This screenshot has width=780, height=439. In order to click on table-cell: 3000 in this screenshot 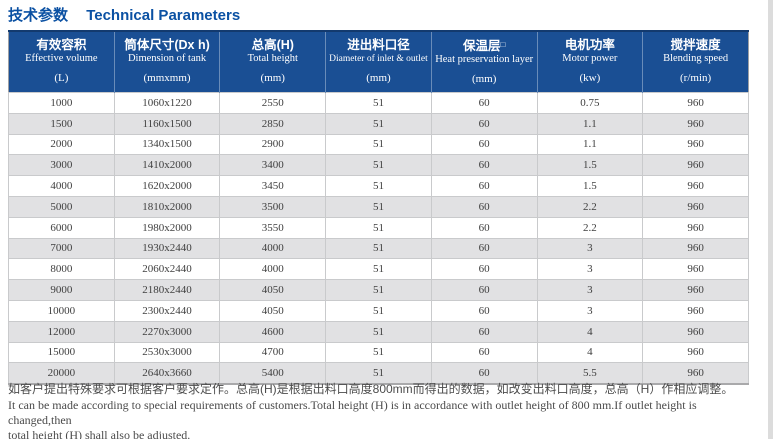, I will do `click(61, 165)`.